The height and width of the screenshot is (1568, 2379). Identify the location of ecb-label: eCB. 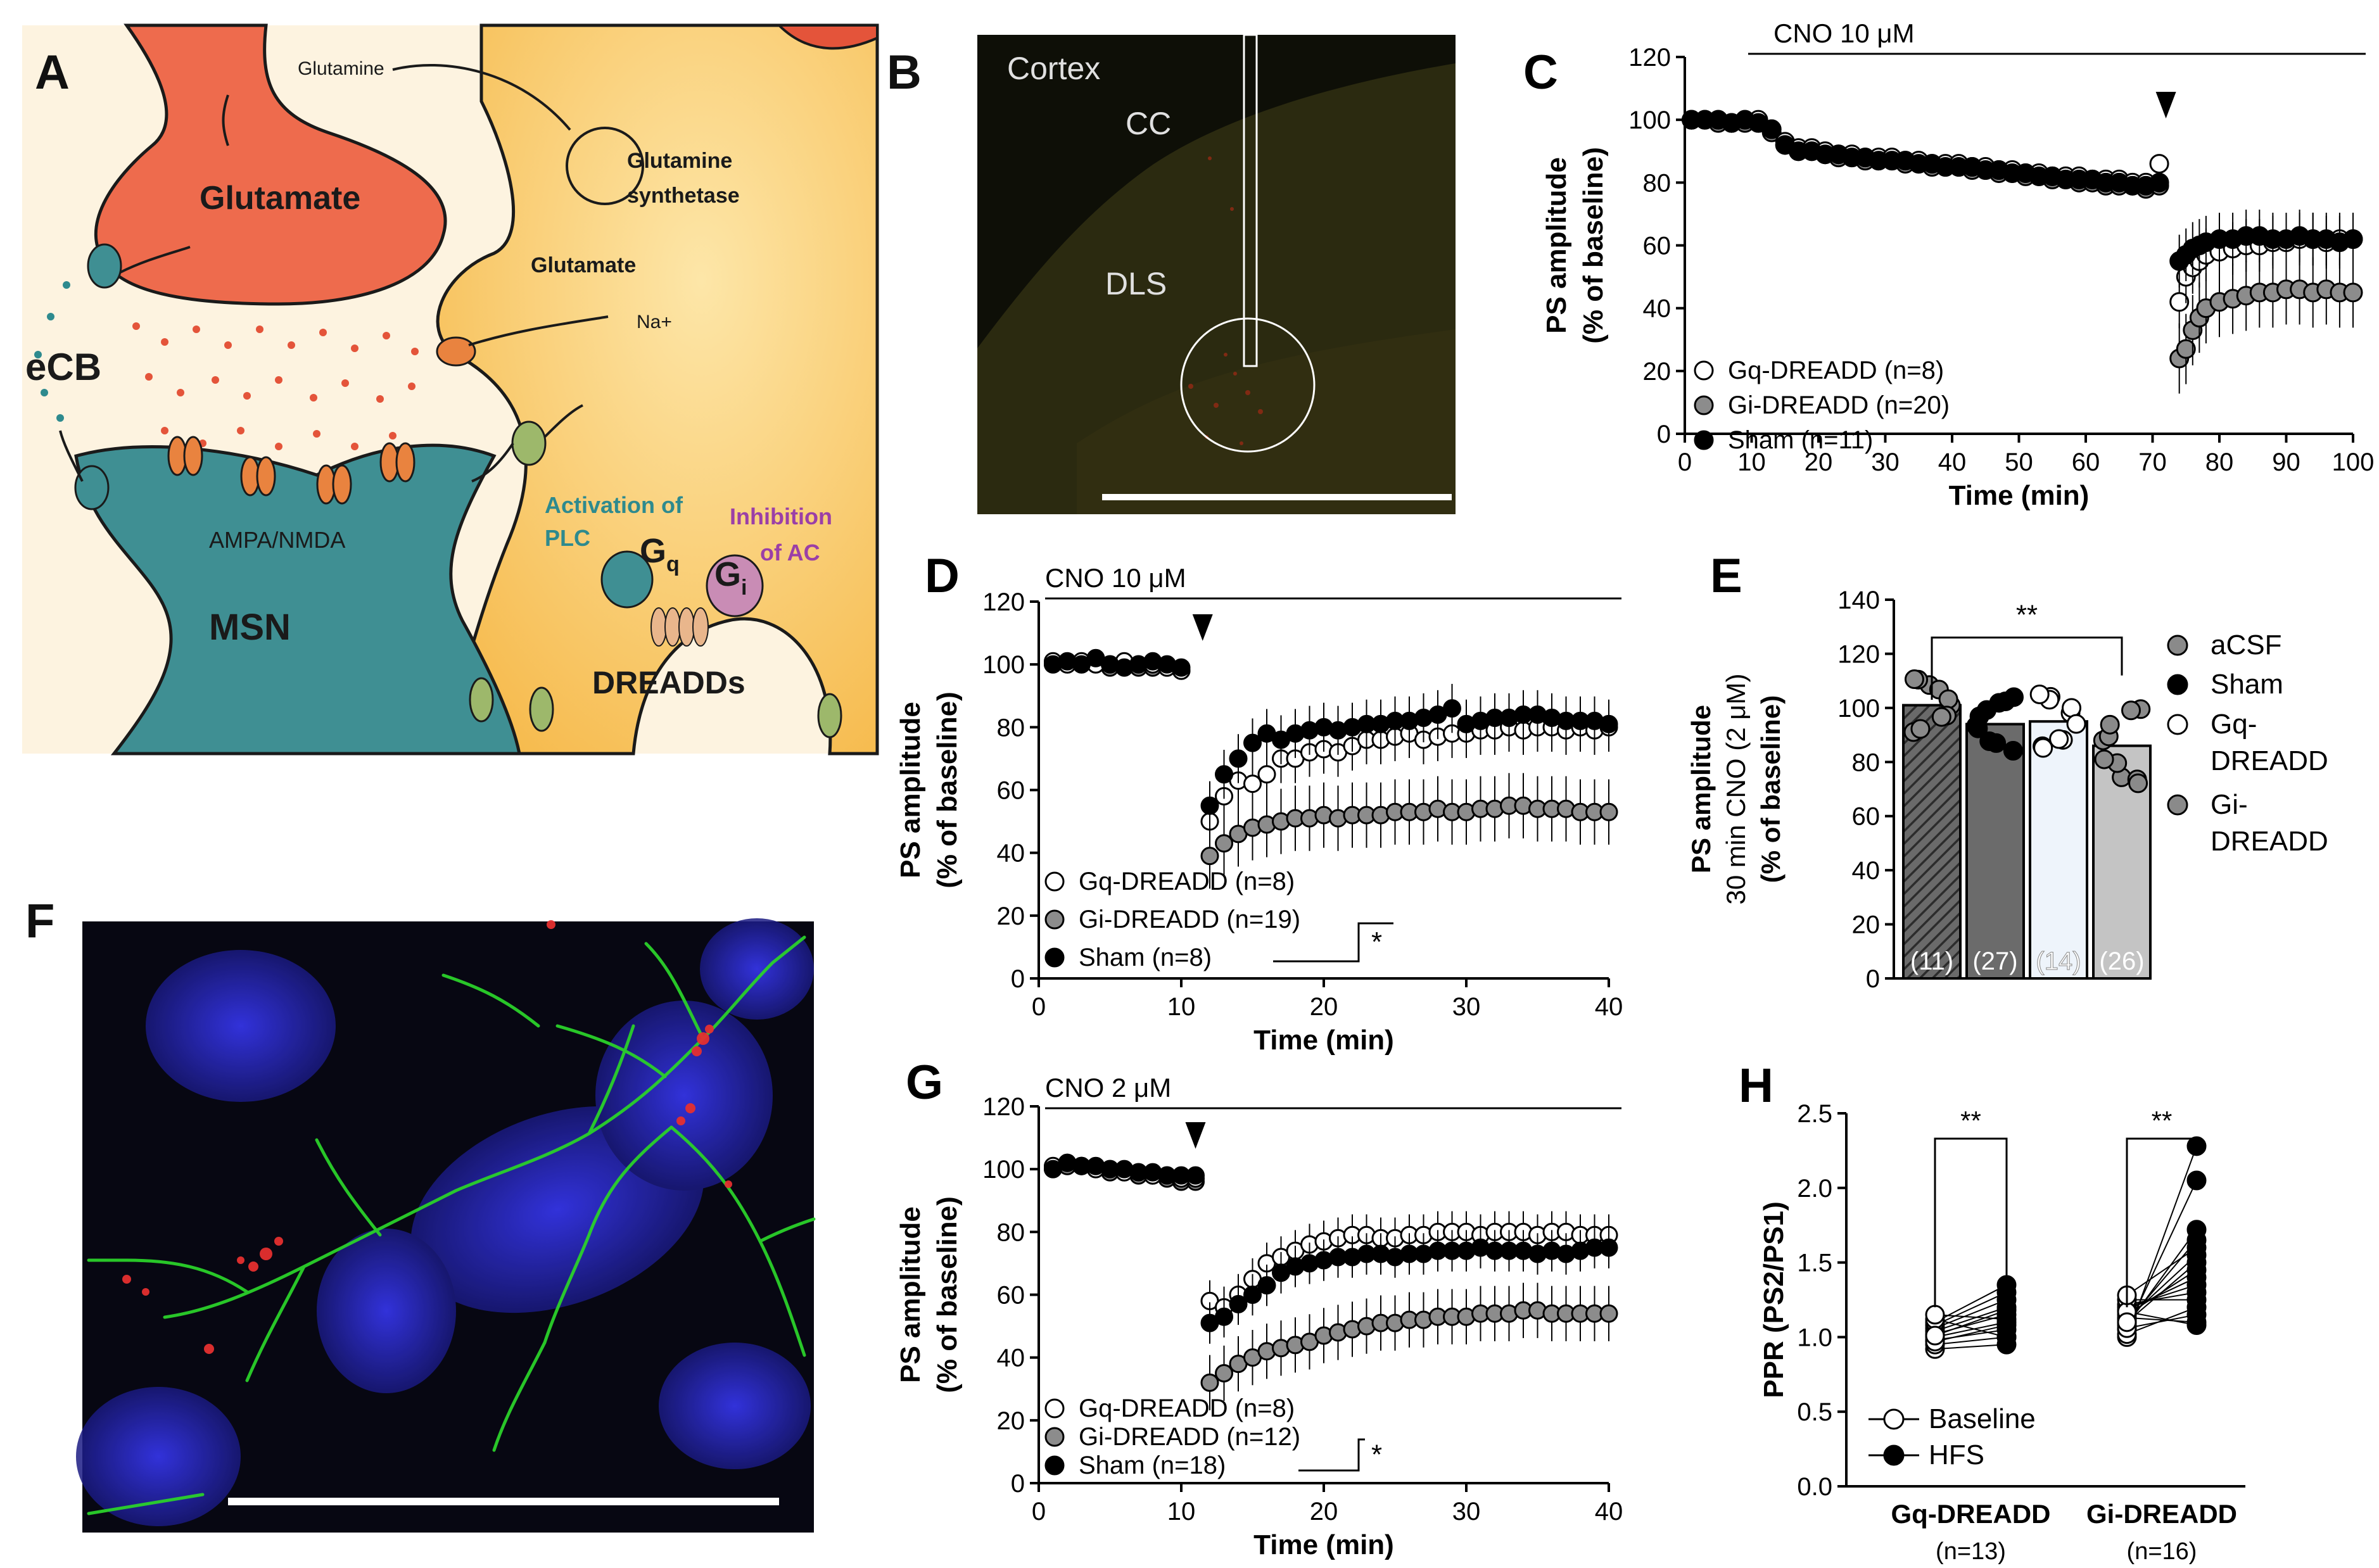
(63, 367).